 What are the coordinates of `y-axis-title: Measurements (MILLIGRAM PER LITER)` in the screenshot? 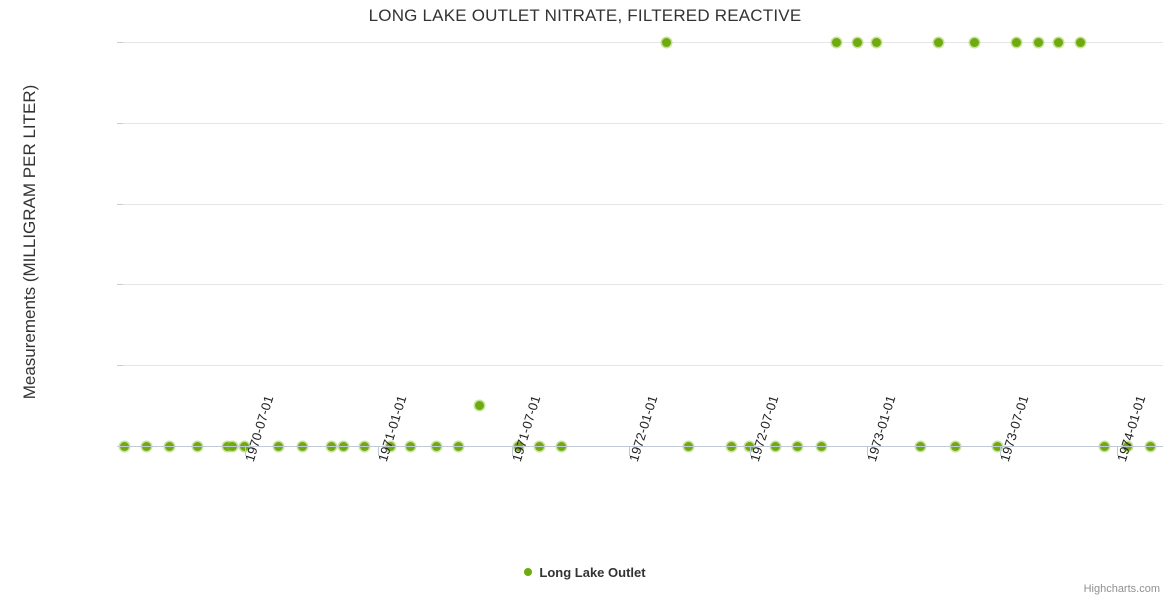 It's located at (29, 242).